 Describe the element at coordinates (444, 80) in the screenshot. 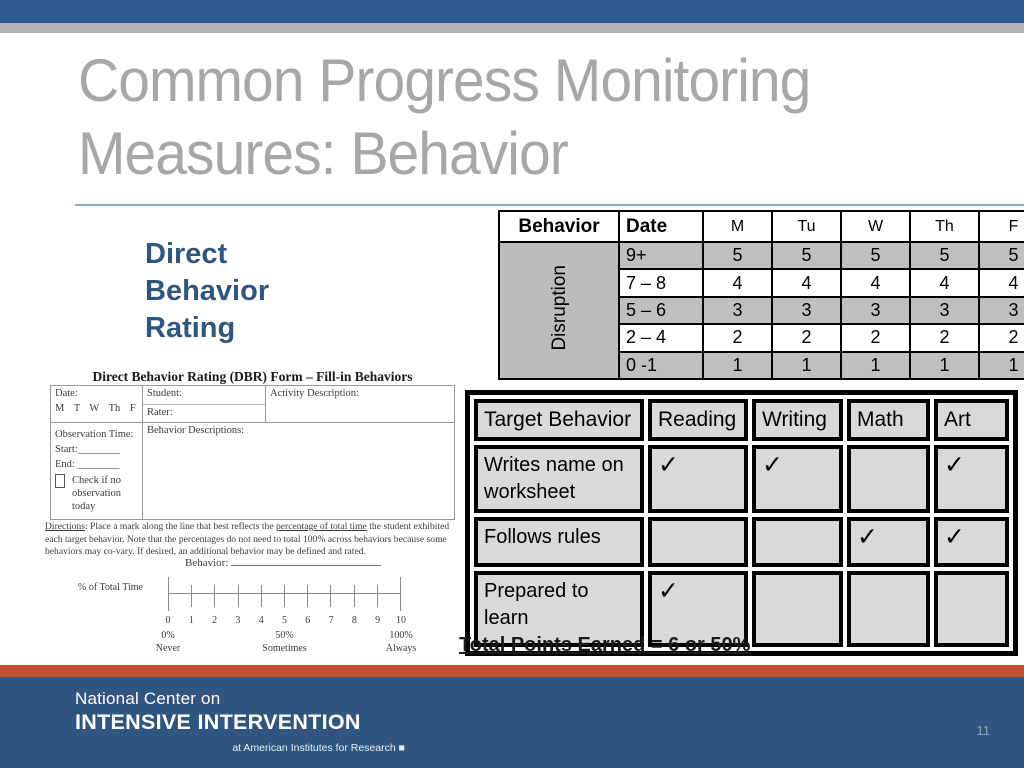

I see `slide-title-line1: Common Progress Monitoring` at that location.